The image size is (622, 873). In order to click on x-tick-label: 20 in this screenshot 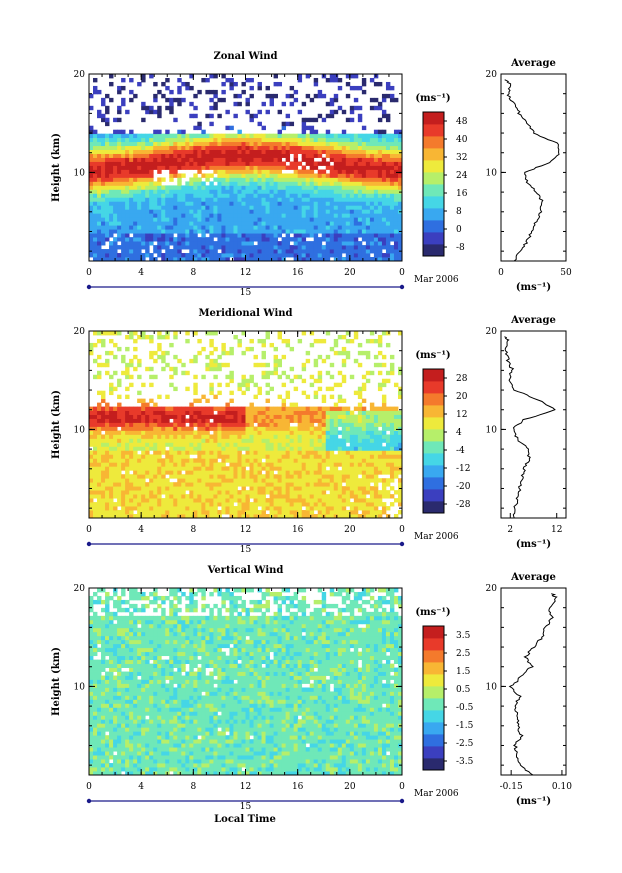, I will do `click(350, 273)`.